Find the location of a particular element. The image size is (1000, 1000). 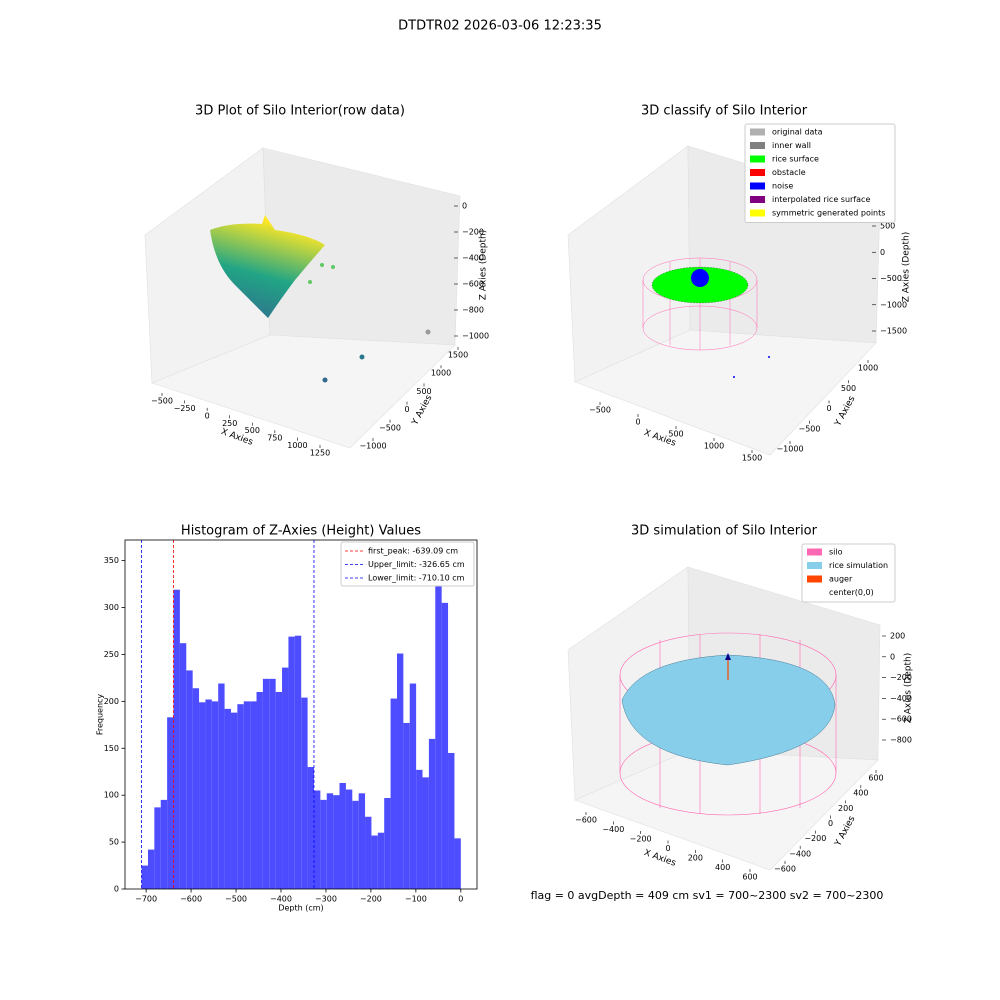

x-tick-label: 500 is located at coordinates (252, 430).